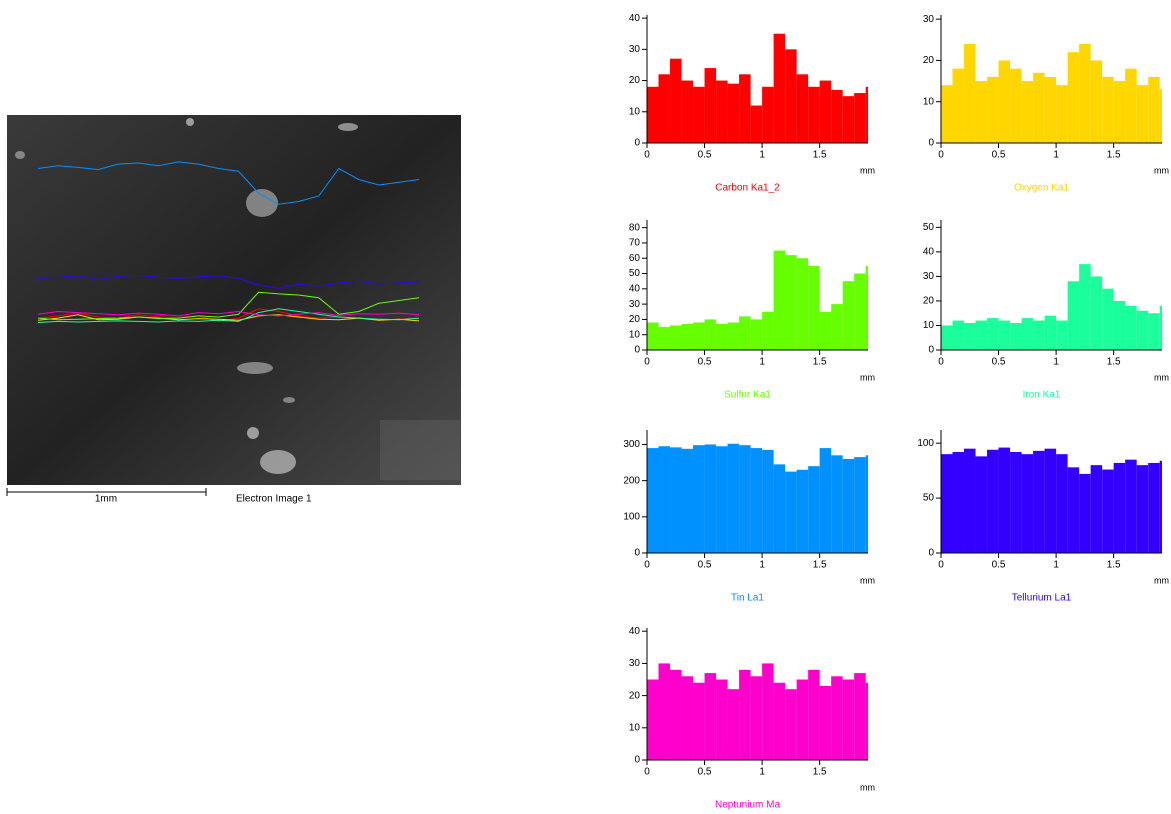  Describe the element at coordinates (635, 243) in the screenshot. I see `y-tick-label: 70` at that location.